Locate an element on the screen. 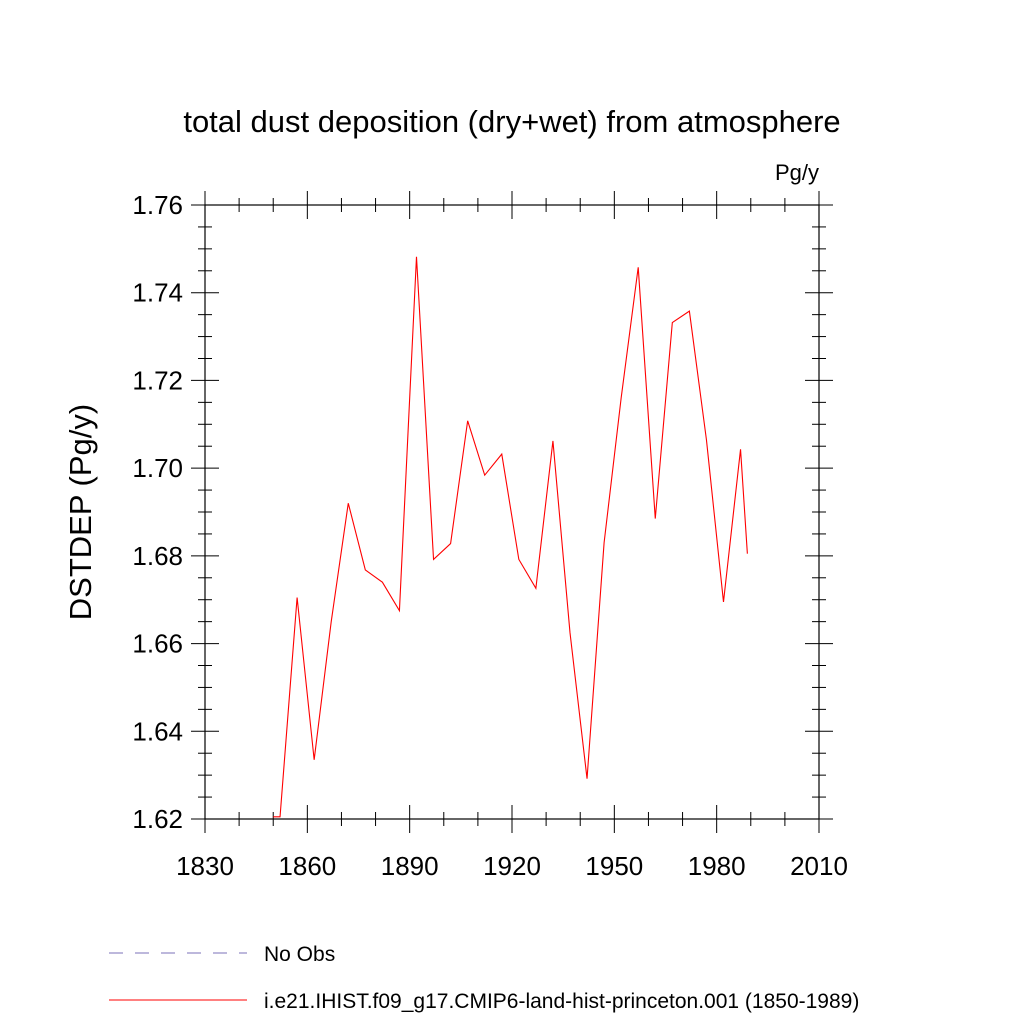 The height and width of the screenshot is (1024, 1024). y-tick-label: 1.76 is located at coordinates (157, 205).